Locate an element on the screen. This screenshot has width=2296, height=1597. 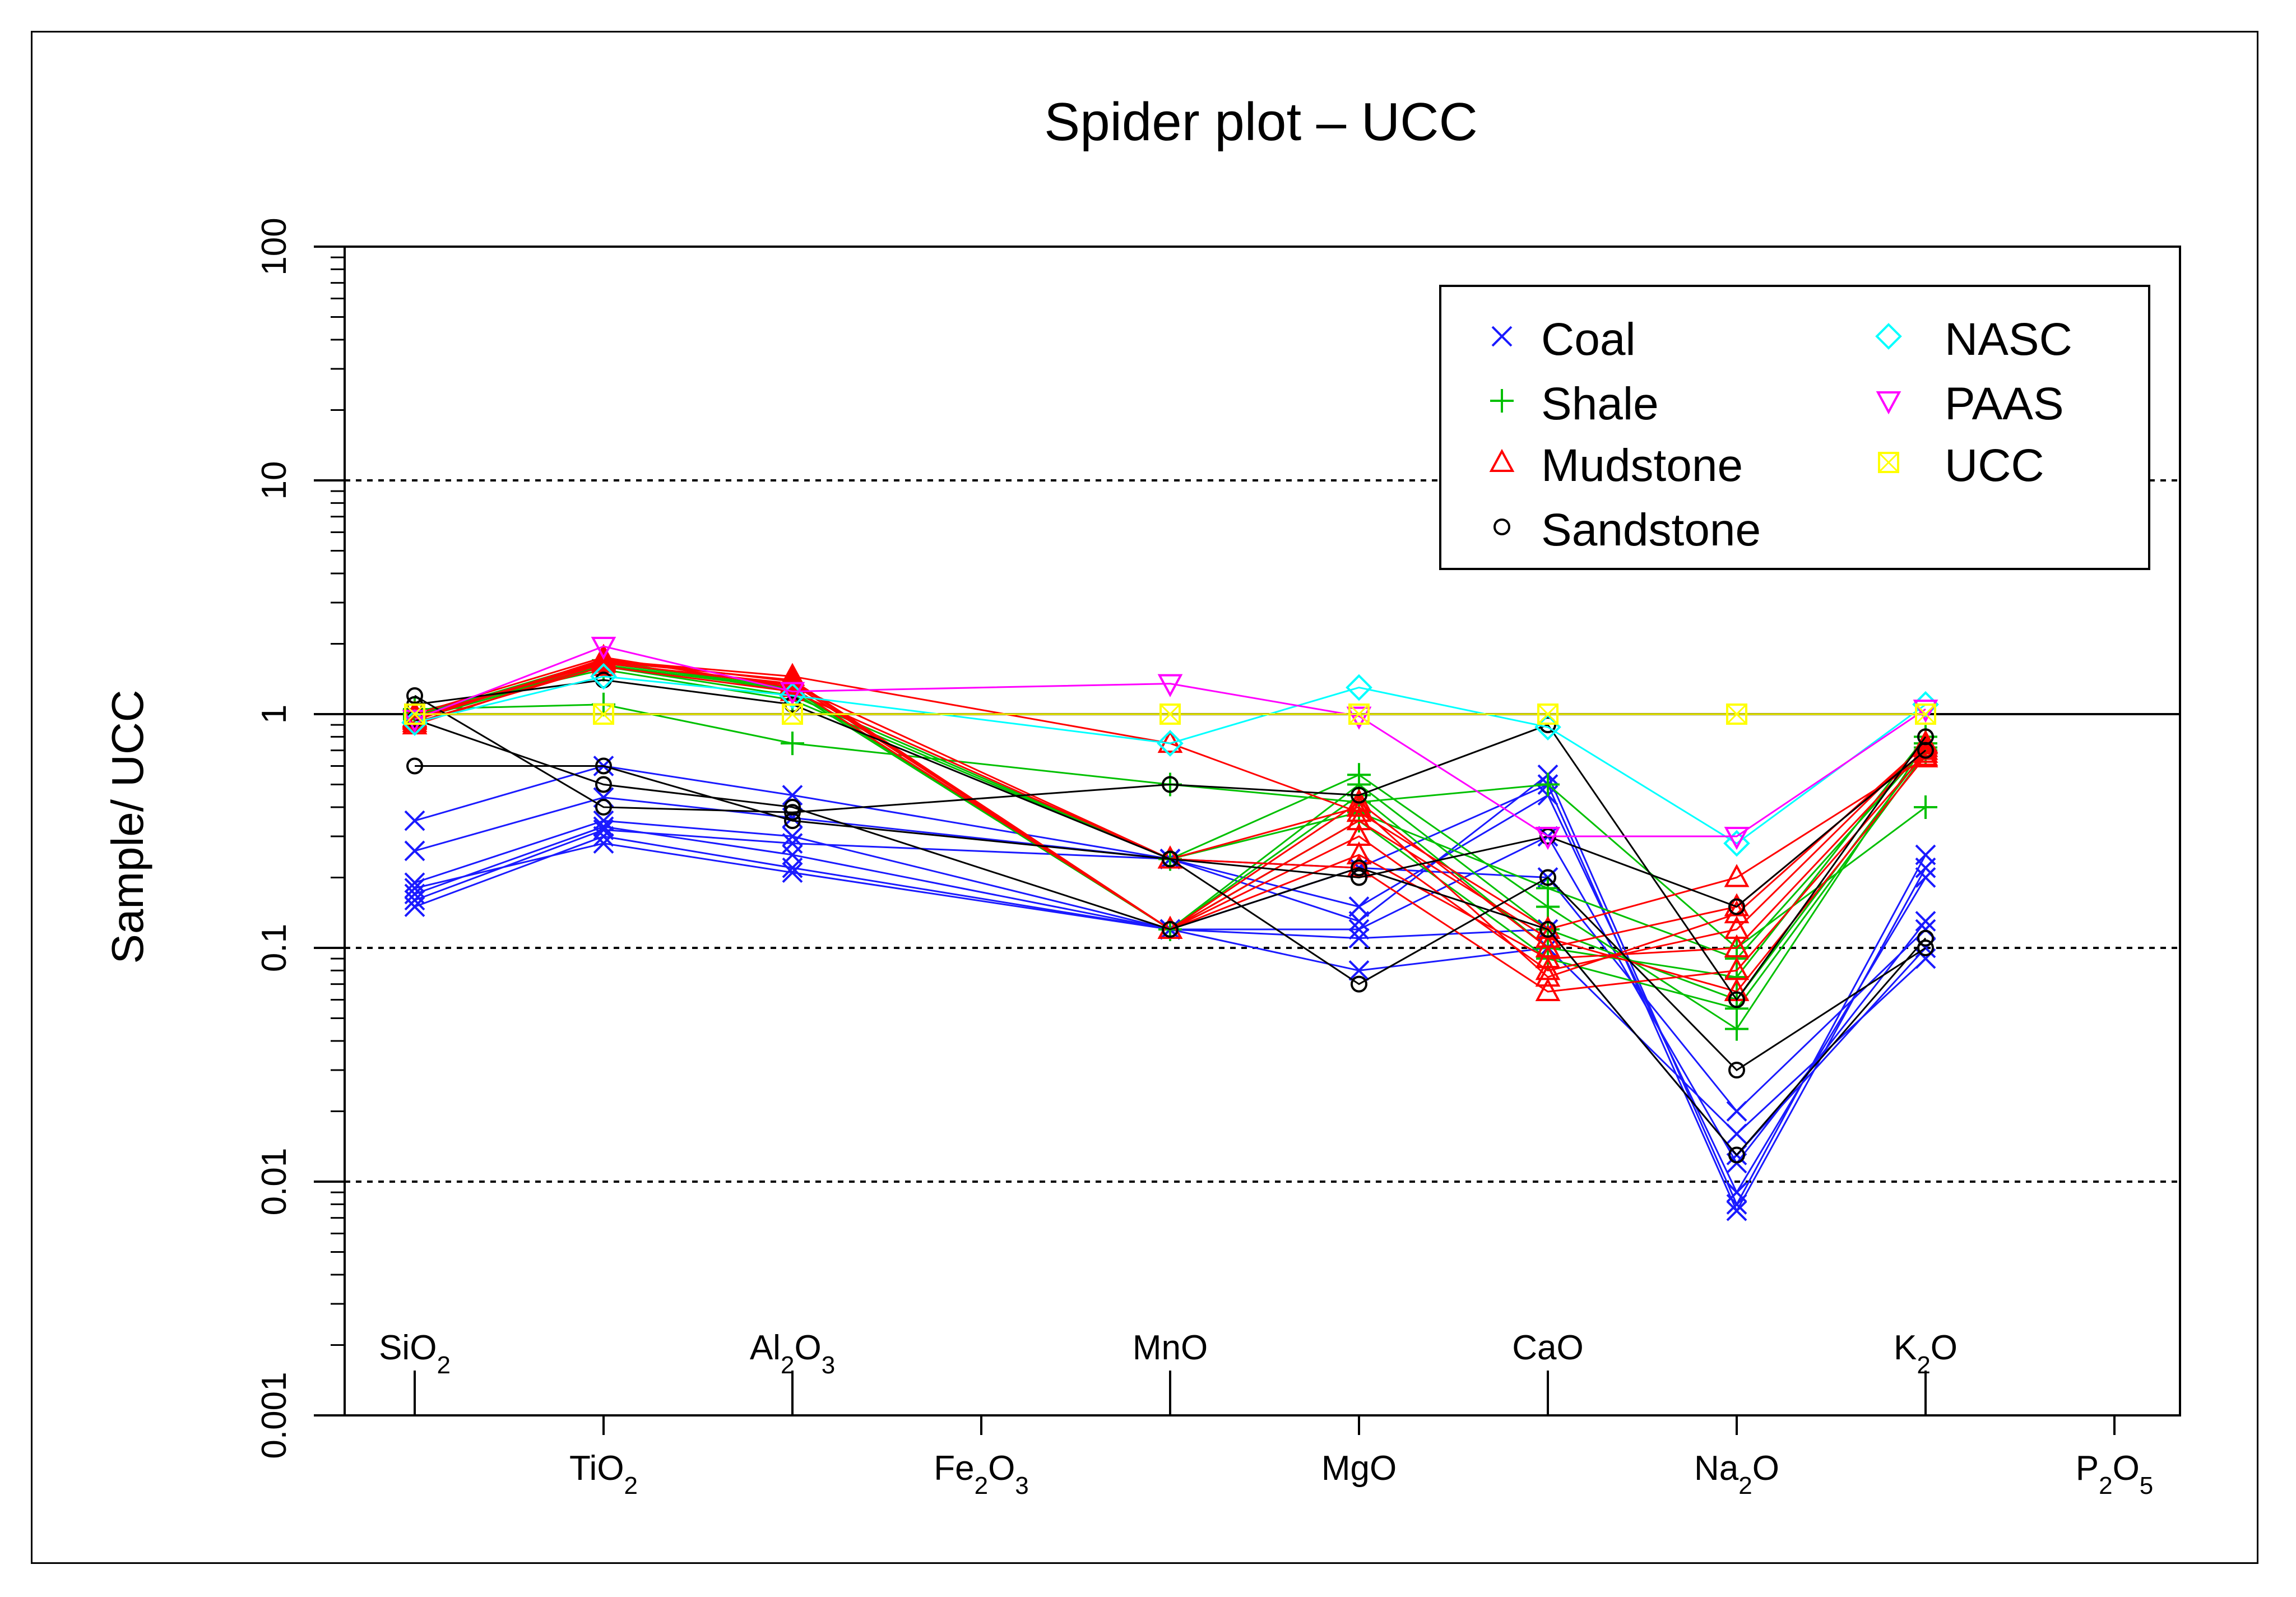
x-tick-label-upper: SiO2 is located at coordinates (415, 1353).